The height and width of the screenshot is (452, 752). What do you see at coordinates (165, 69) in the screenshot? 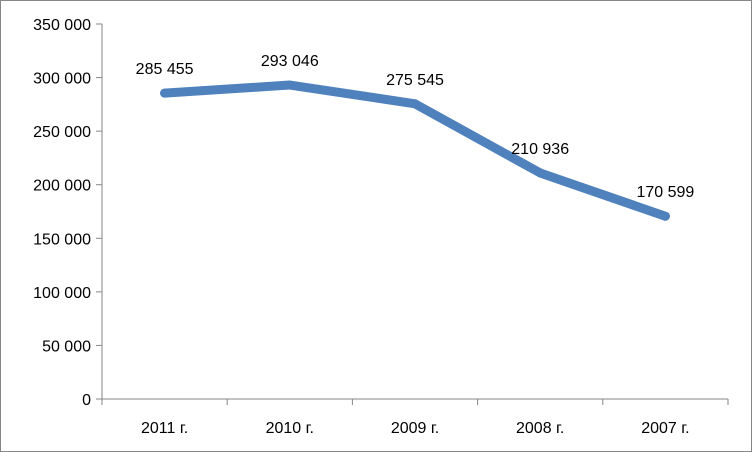
I see `data-label: 285 455` at bounding box center [165, 69].